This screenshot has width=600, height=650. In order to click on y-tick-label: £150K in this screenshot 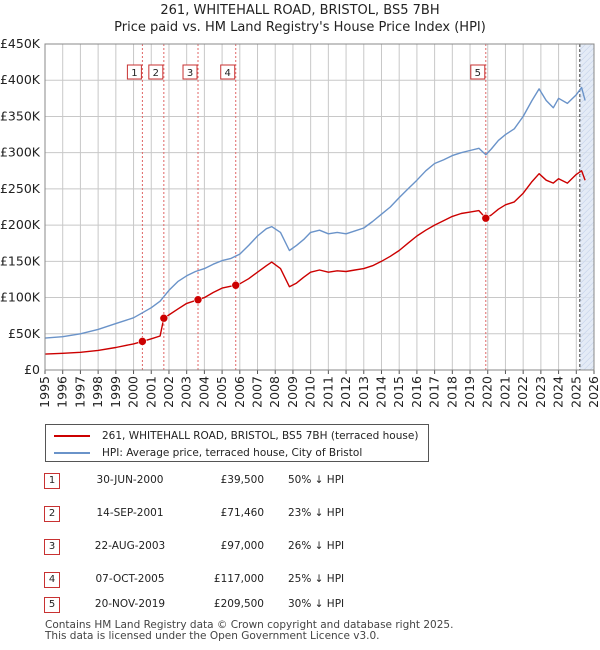, I will do `click(20, 260)`.